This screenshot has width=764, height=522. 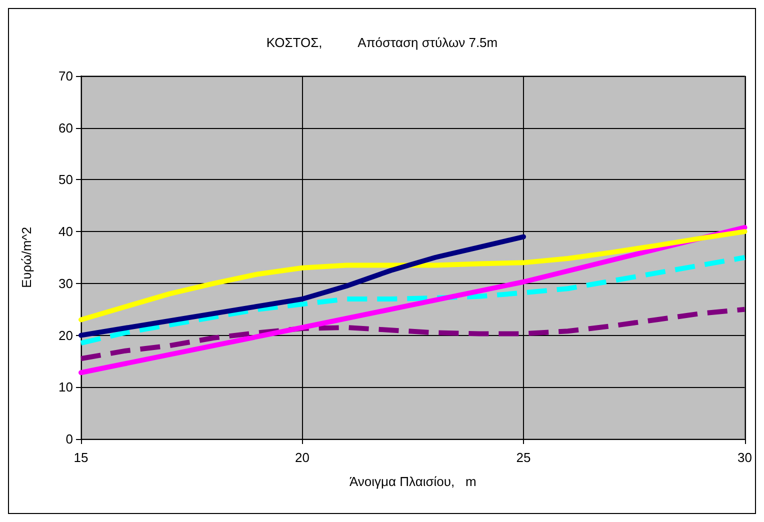 What do you see at coordinates (65, 335) in the screenshot?
I see `y-tick-label: 20` at bounding box center [65, 335].